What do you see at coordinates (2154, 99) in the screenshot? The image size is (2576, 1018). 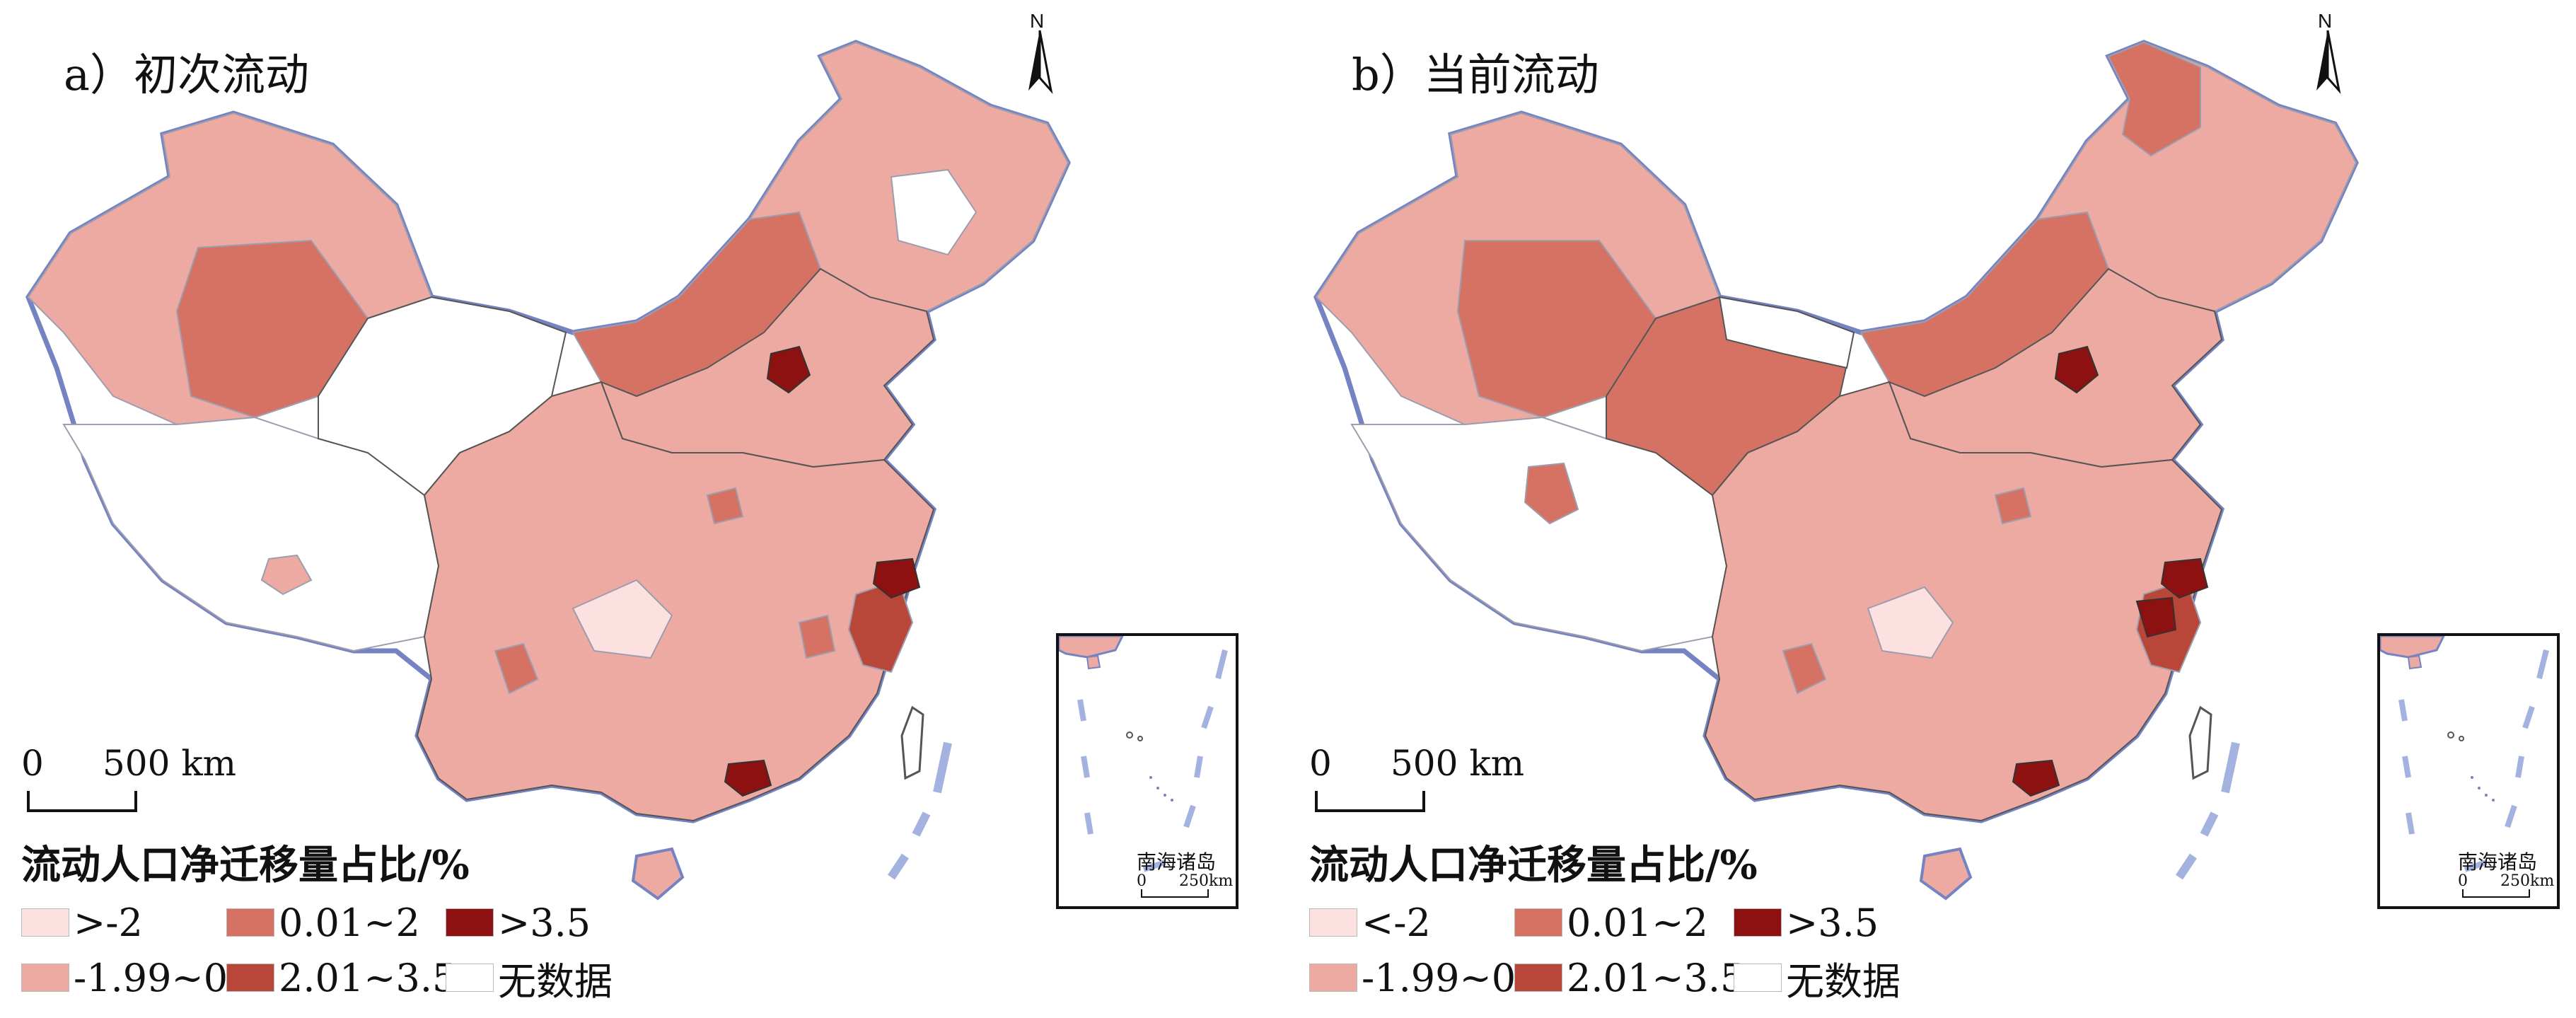 I see `region-northeast-mid` at bounding box center [2154, 99].